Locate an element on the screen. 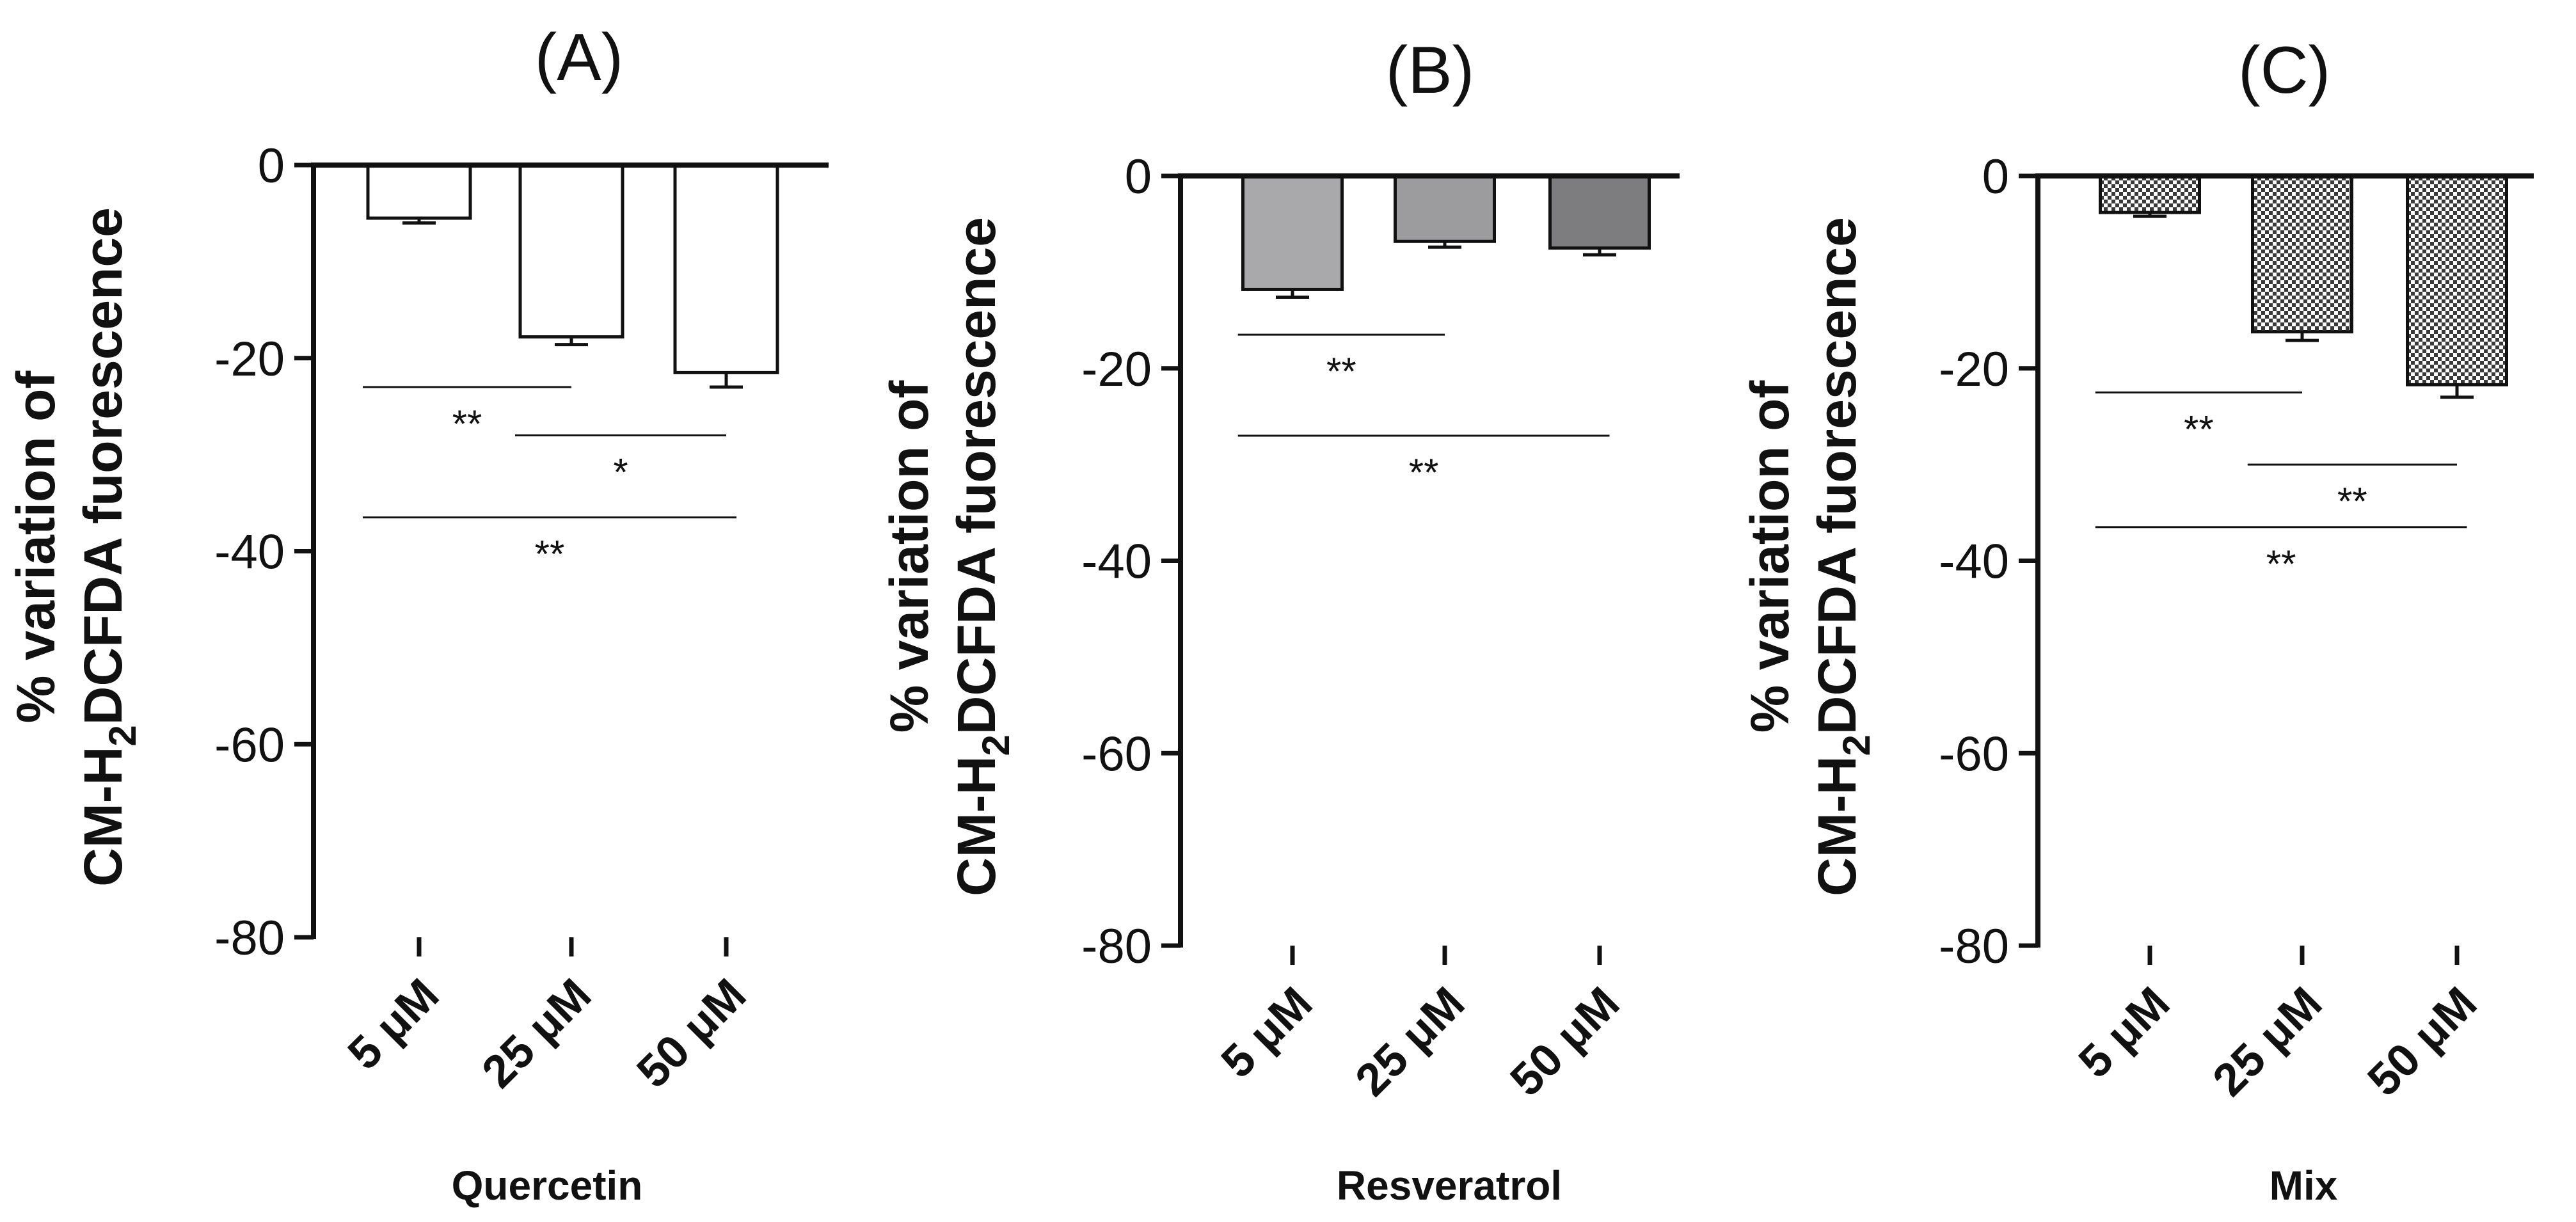 The image size is (2576, 1222). category-label-a-2: 50 μM is located at coordinates (692, 1033).